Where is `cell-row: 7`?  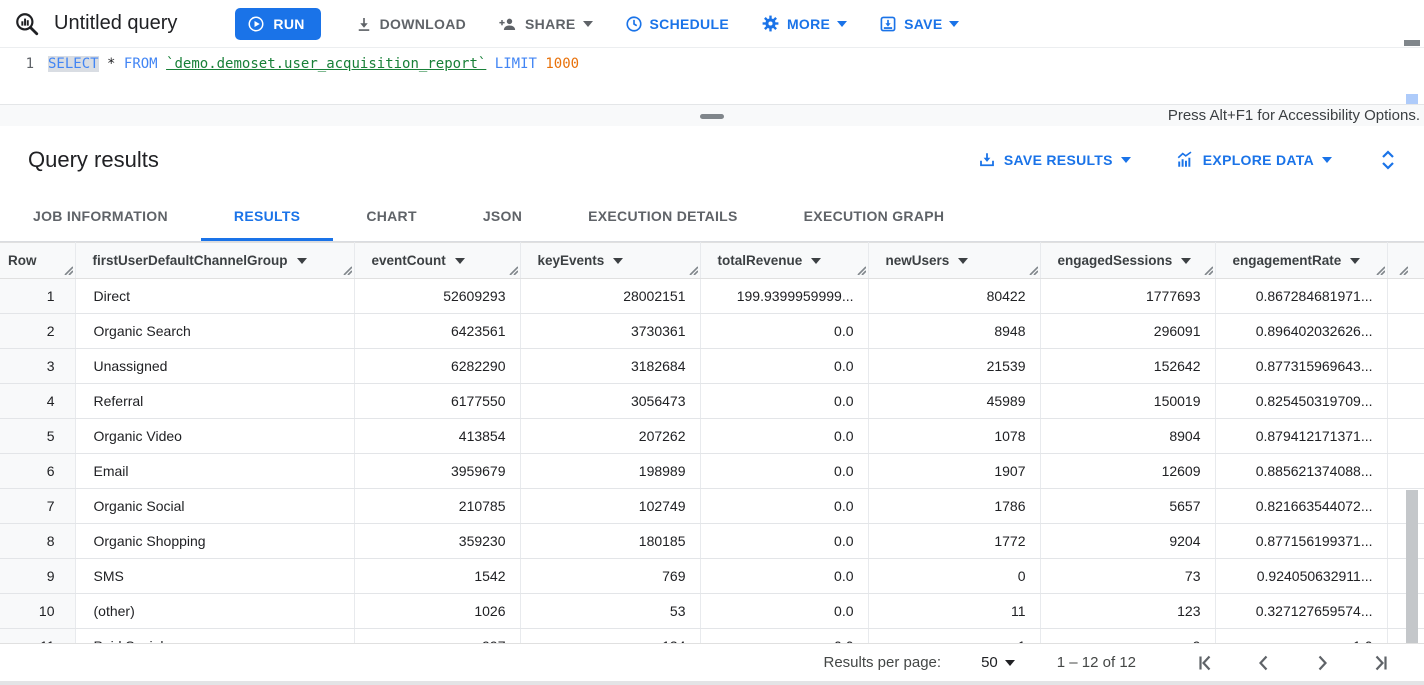 cell-row: 7 is located at coordinates (38, 506).